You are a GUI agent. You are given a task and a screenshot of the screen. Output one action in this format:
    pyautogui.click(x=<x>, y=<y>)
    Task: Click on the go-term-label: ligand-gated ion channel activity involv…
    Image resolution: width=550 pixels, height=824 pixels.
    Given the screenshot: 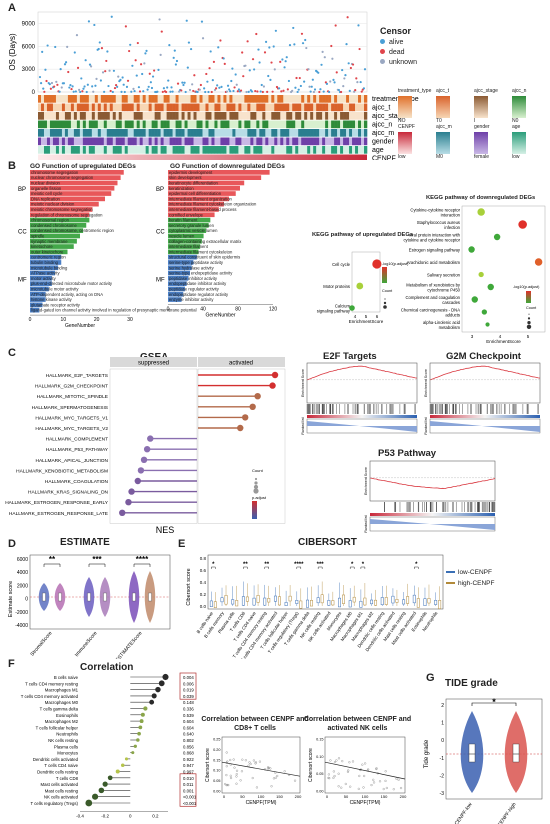 What is the action you would take?
    pyautogui.click(x=114, y=310)
    